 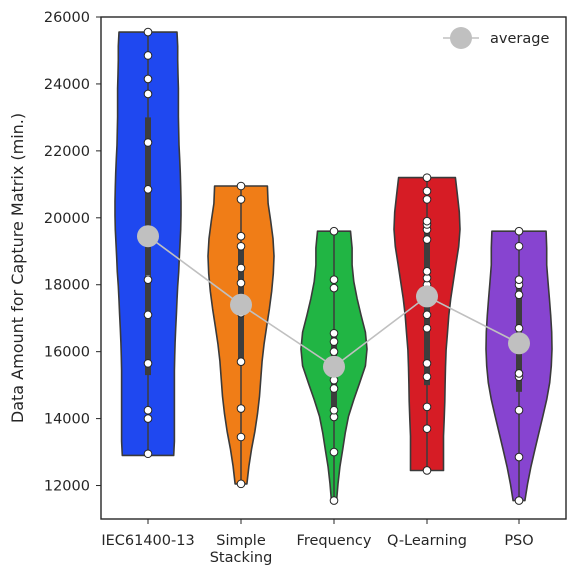 What do you see at coordinates (67, 487) in the screenshot?
I see `y-tick-label: 12000` at bounding box center [67, 487].